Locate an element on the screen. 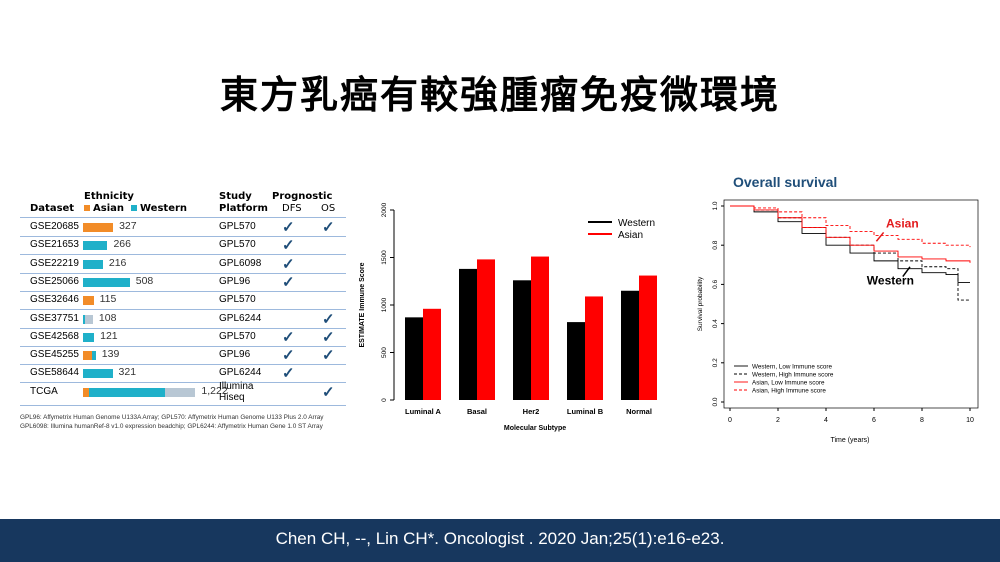 Image resolution: width=1000 pixels, height=562 pixels. dataset-name: TCGA is located at coordinates (44, 391).